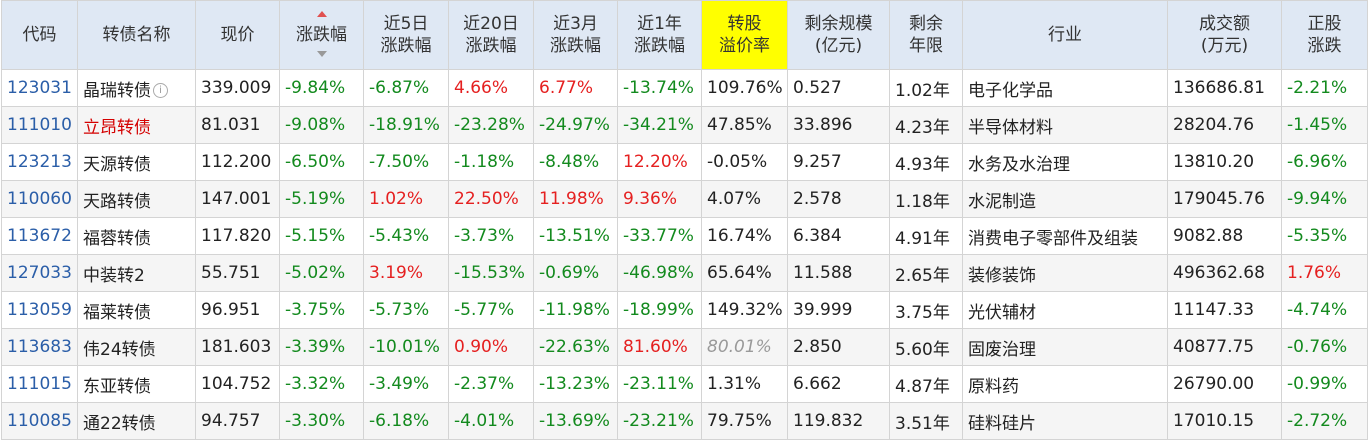  I want to click on bond-code-link: 111015, so click(39, 384).